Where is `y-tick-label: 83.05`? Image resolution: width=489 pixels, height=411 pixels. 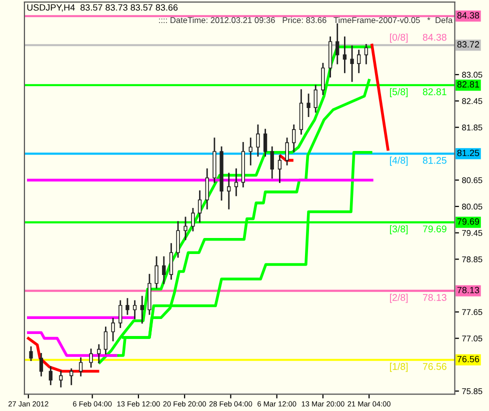 y-tick-label: 83.05 is located at coordinates (472, 75).